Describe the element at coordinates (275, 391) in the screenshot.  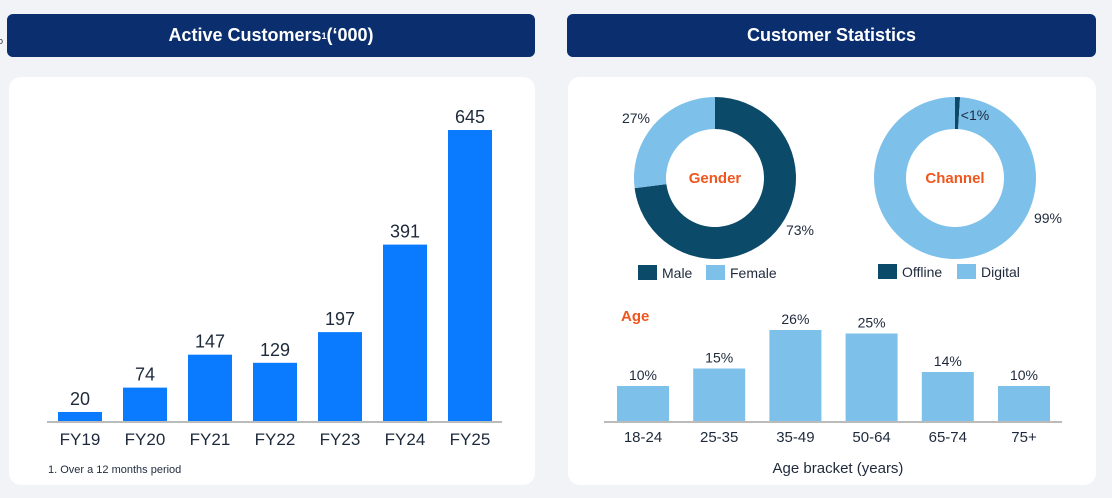
I see `active-bar-fy22` at that location.